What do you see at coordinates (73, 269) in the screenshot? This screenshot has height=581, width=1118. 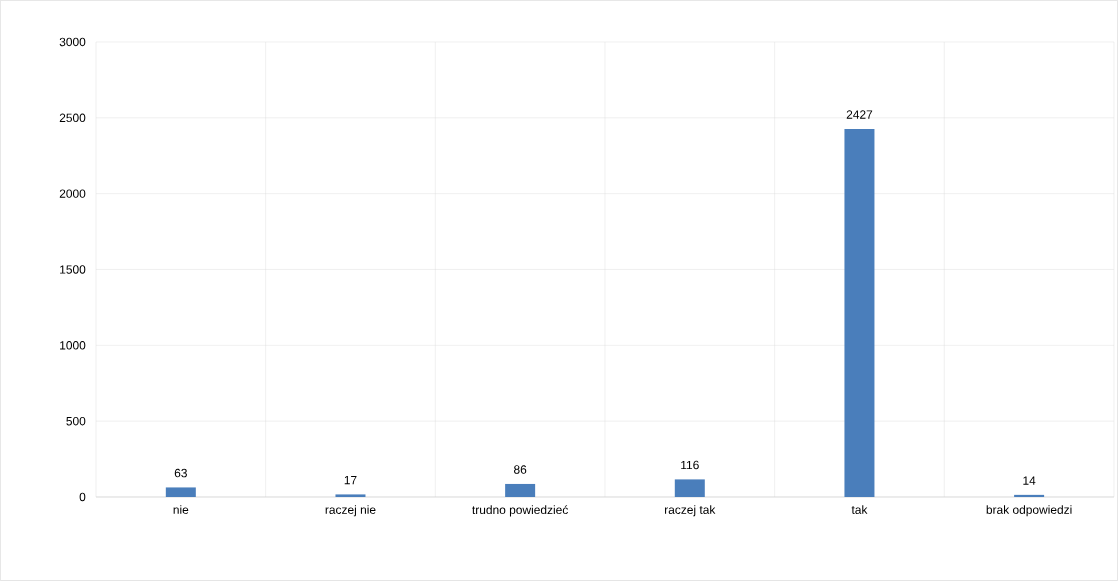 I see `y-tick-label: 1500` at bounding box center [73, 269].